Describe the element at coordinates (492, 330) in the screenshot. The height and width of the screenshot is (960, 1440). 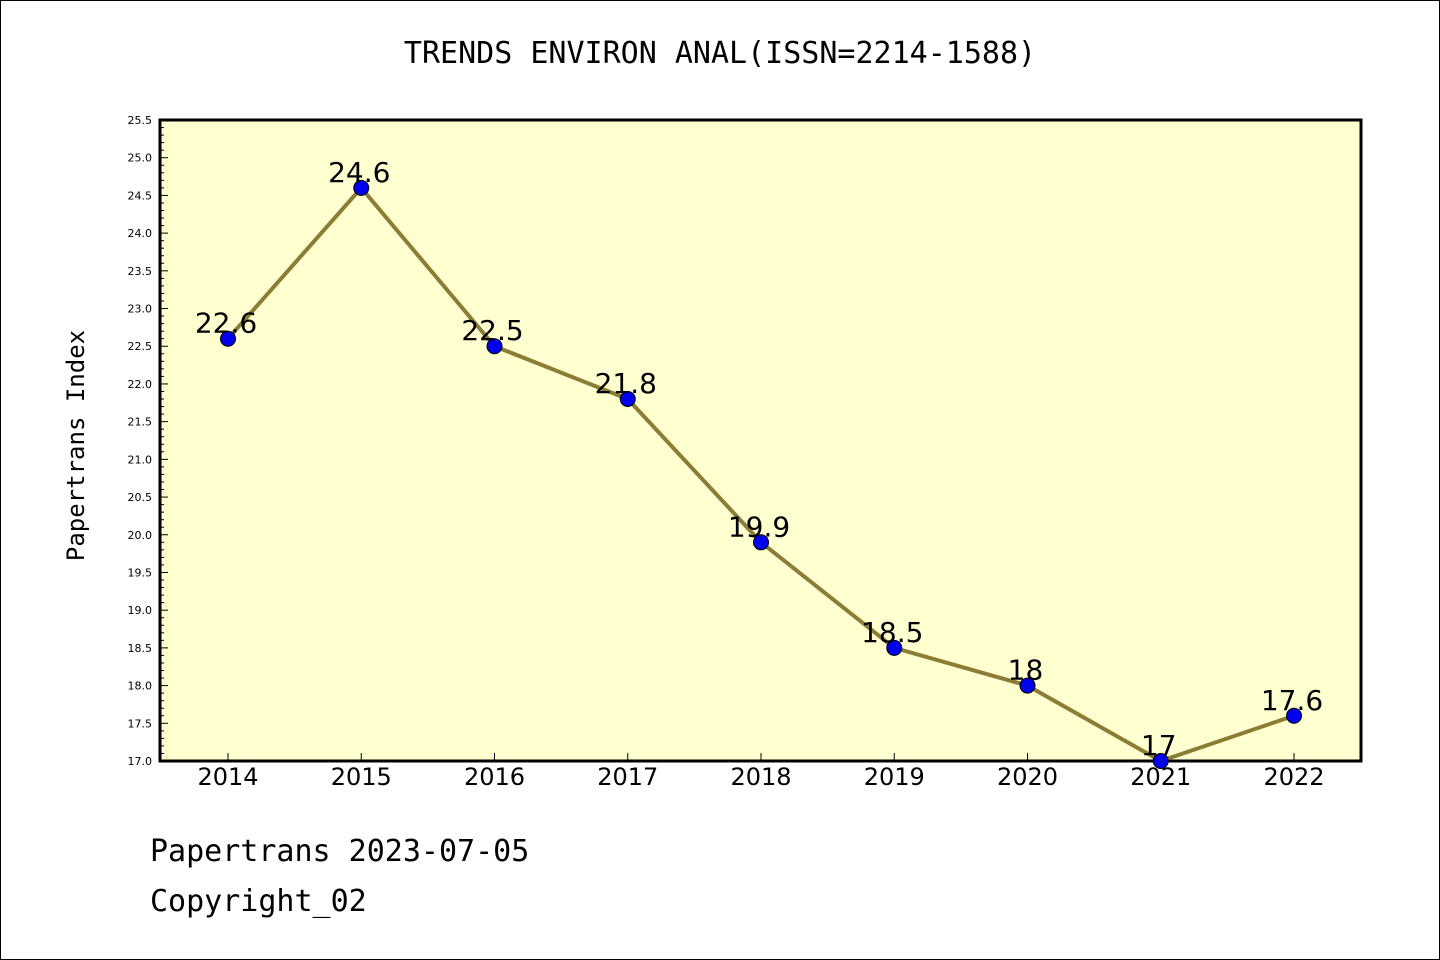
I see `data-label: 22.5` at that location.